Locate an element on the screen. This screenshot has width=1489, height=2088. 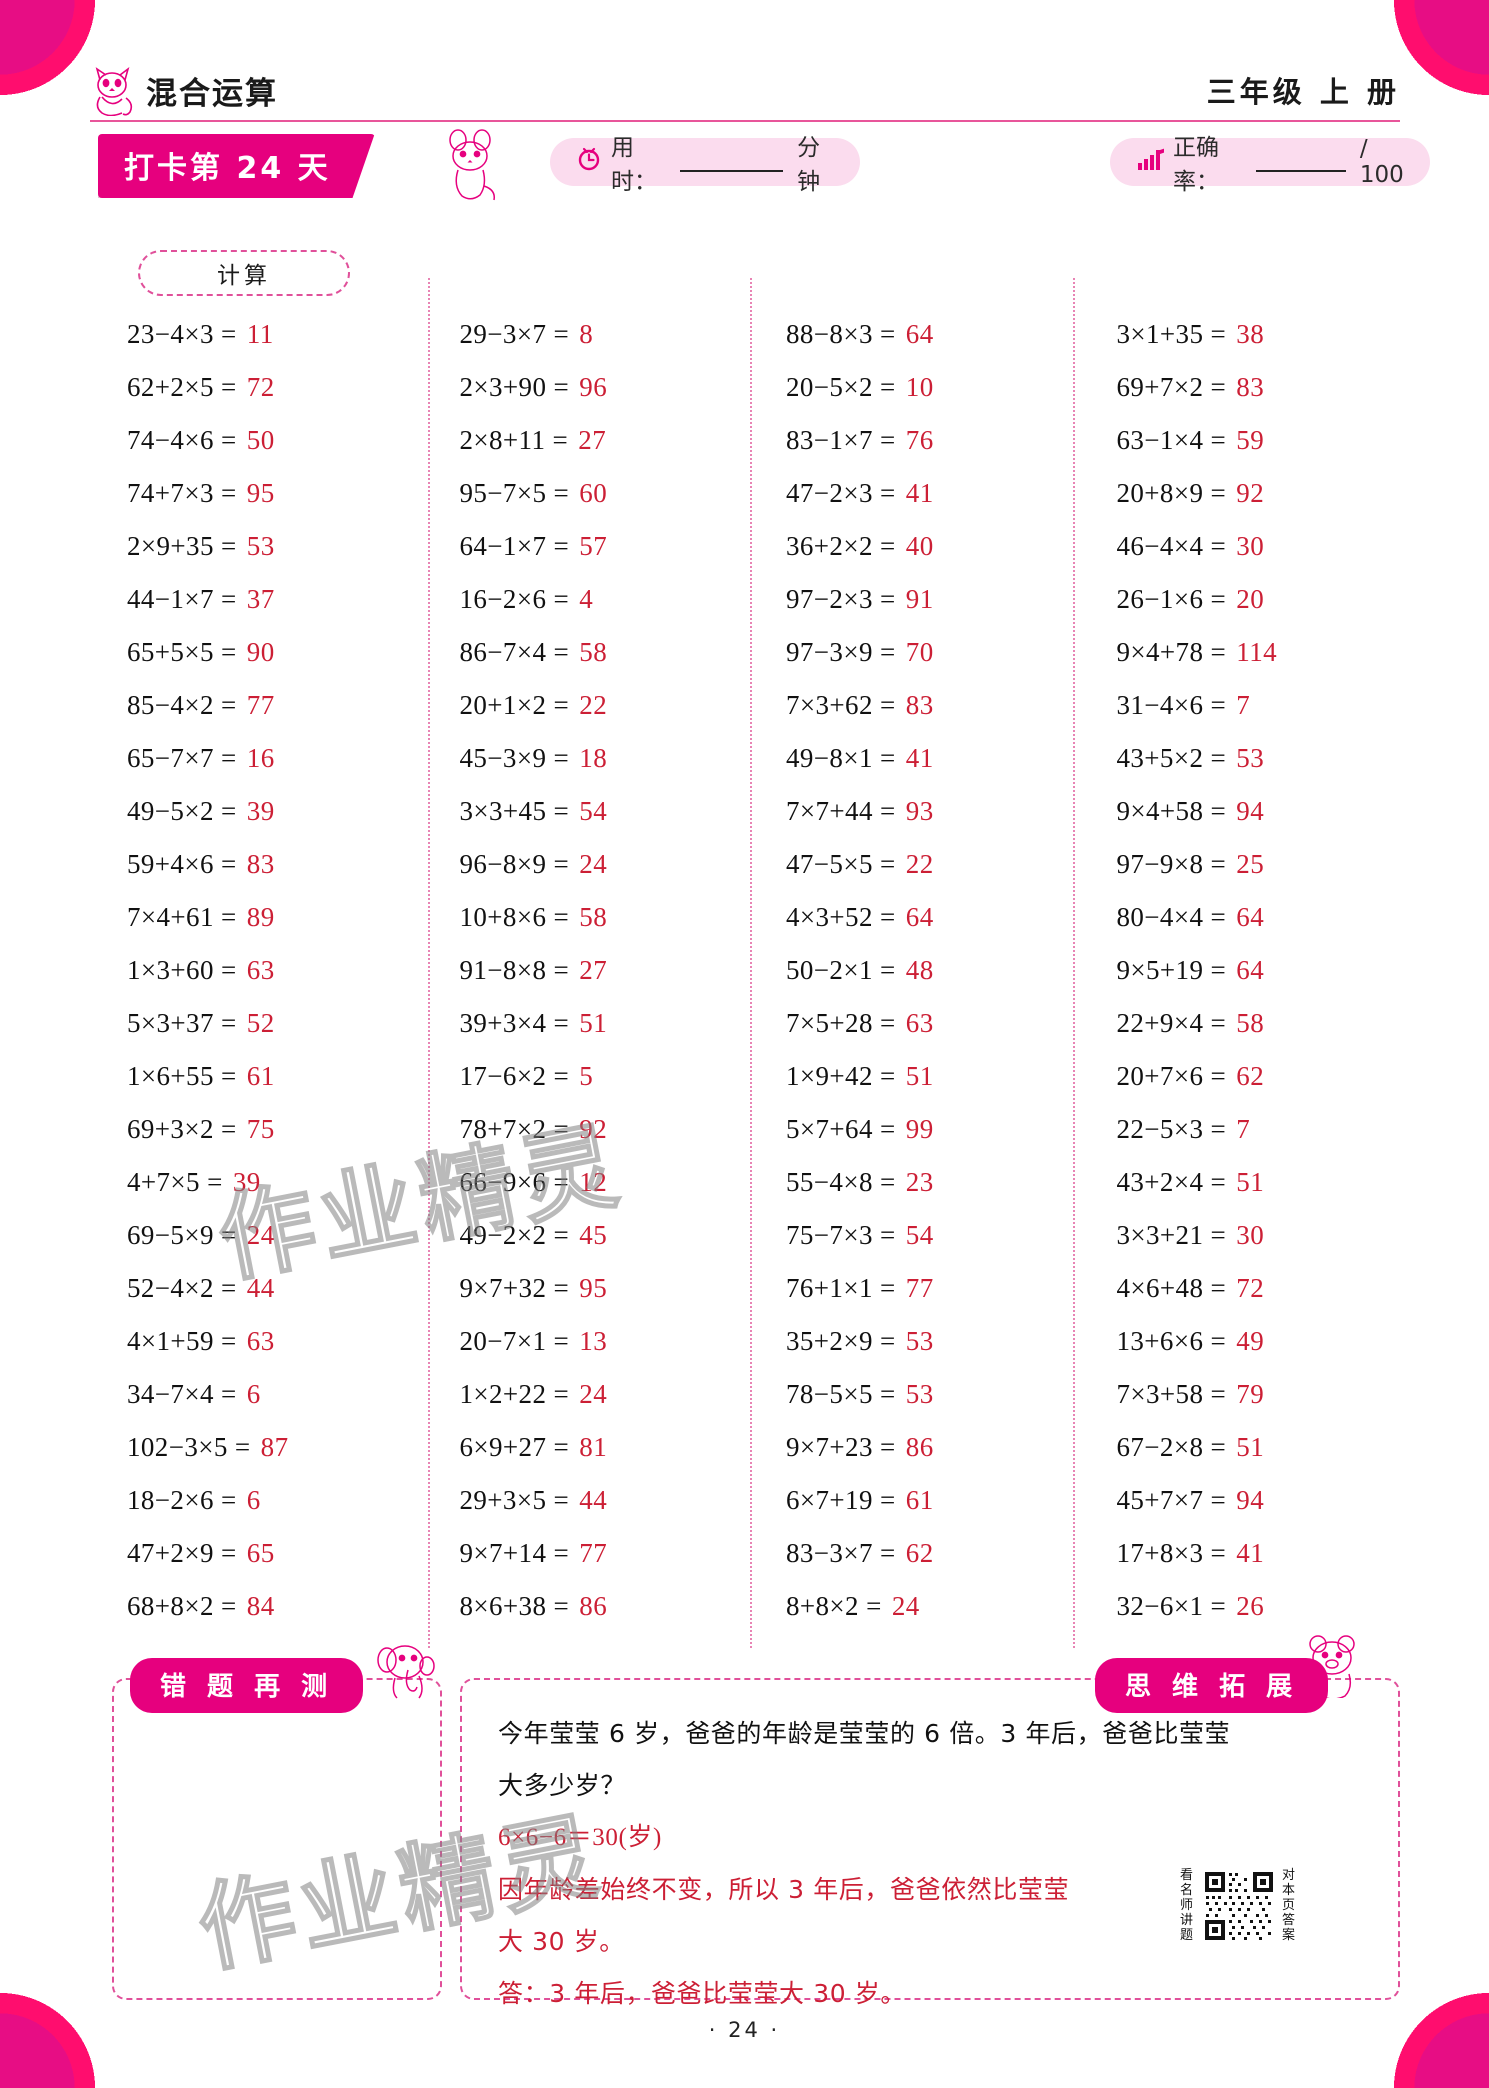
problem-item: 75−7×3 = 54 is located at coordinates (912, 1235).